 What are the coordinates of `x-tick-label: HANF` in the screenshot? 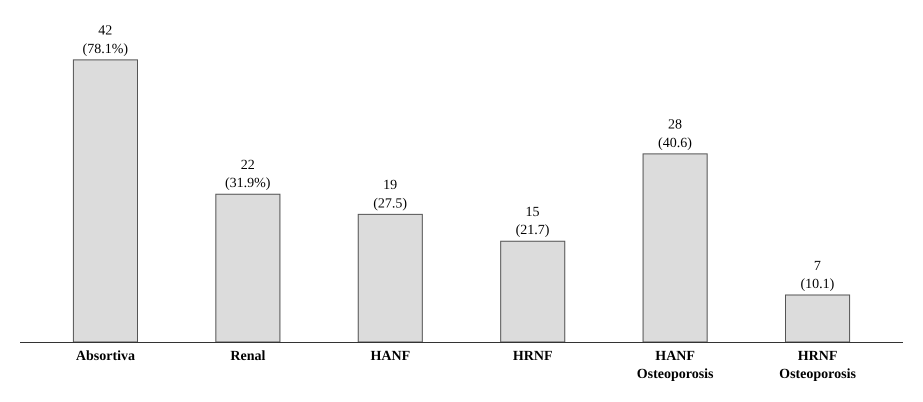 It's located at (390, 356).